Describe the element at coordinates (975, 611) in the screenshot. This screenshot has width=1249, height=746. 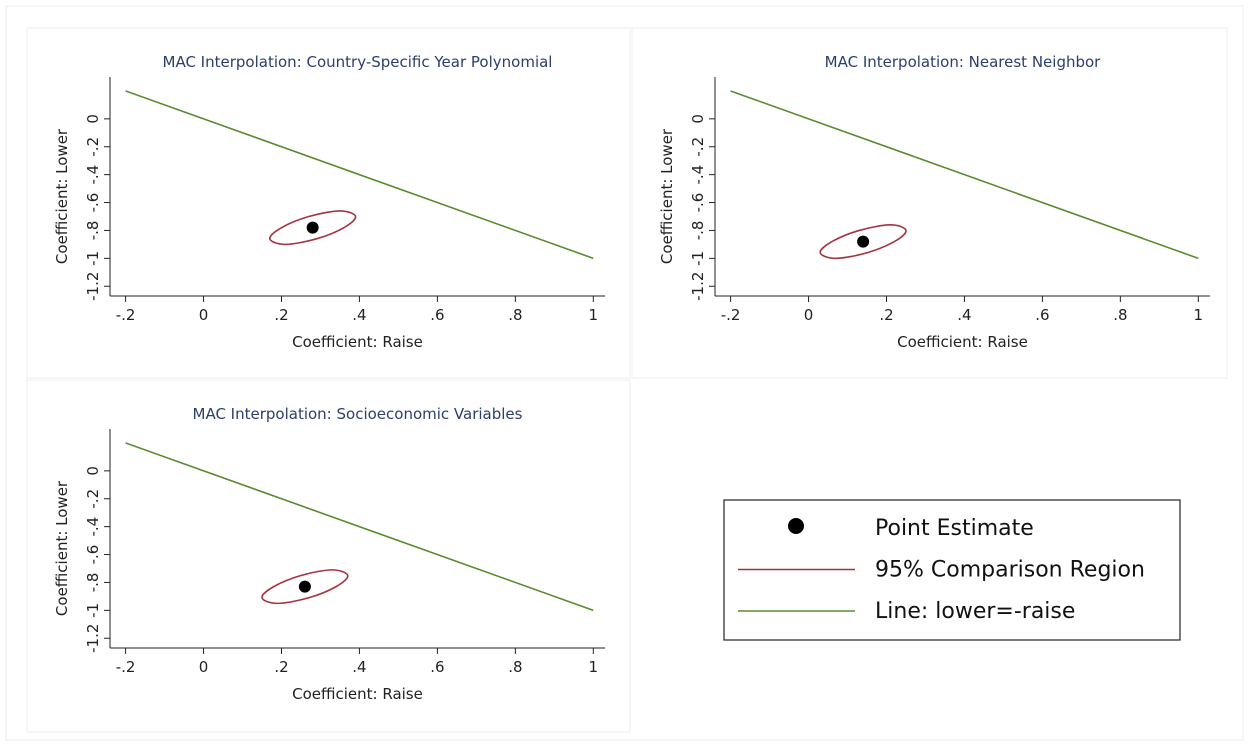
I see `legend-label: Line: lower=-raise` at that location.